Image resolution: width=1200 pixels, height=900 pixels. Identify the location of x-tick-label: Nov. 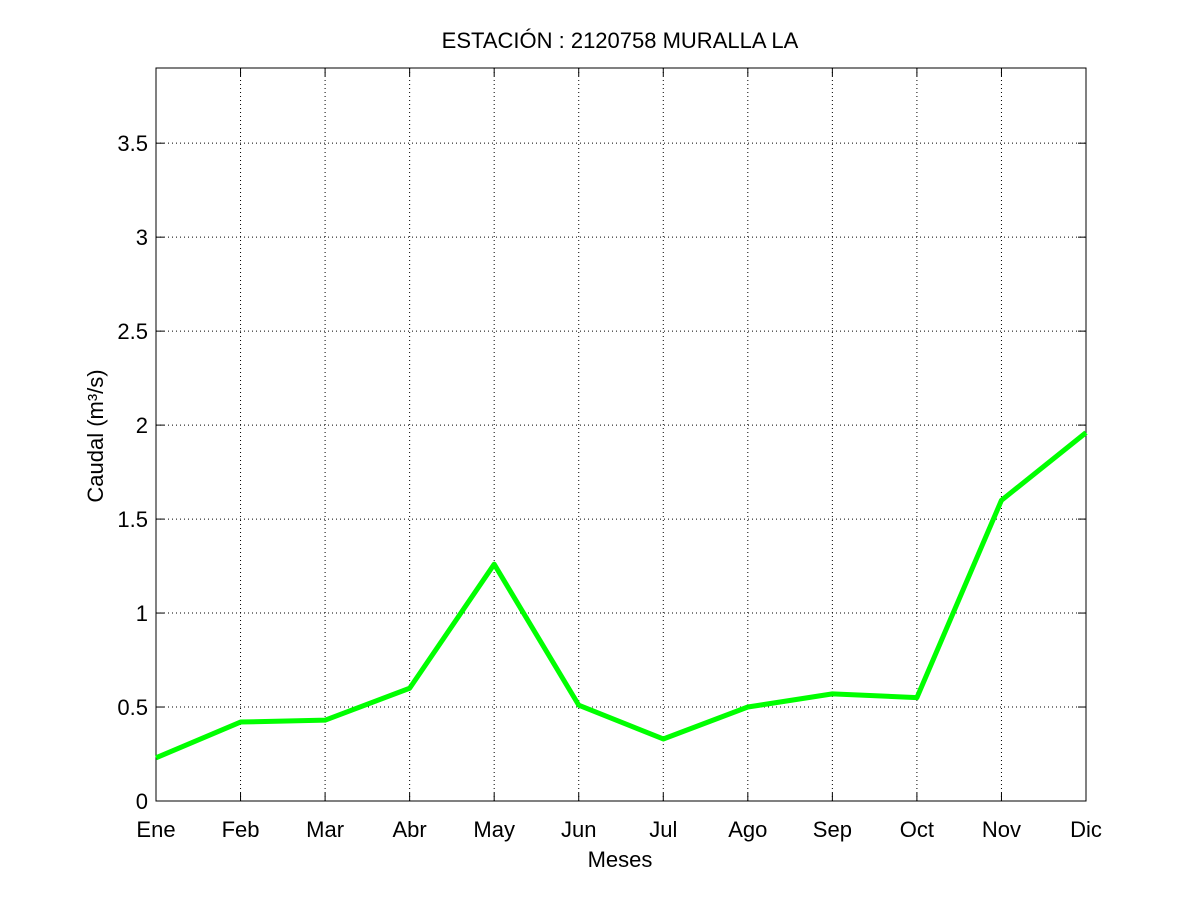
(1001, 829).